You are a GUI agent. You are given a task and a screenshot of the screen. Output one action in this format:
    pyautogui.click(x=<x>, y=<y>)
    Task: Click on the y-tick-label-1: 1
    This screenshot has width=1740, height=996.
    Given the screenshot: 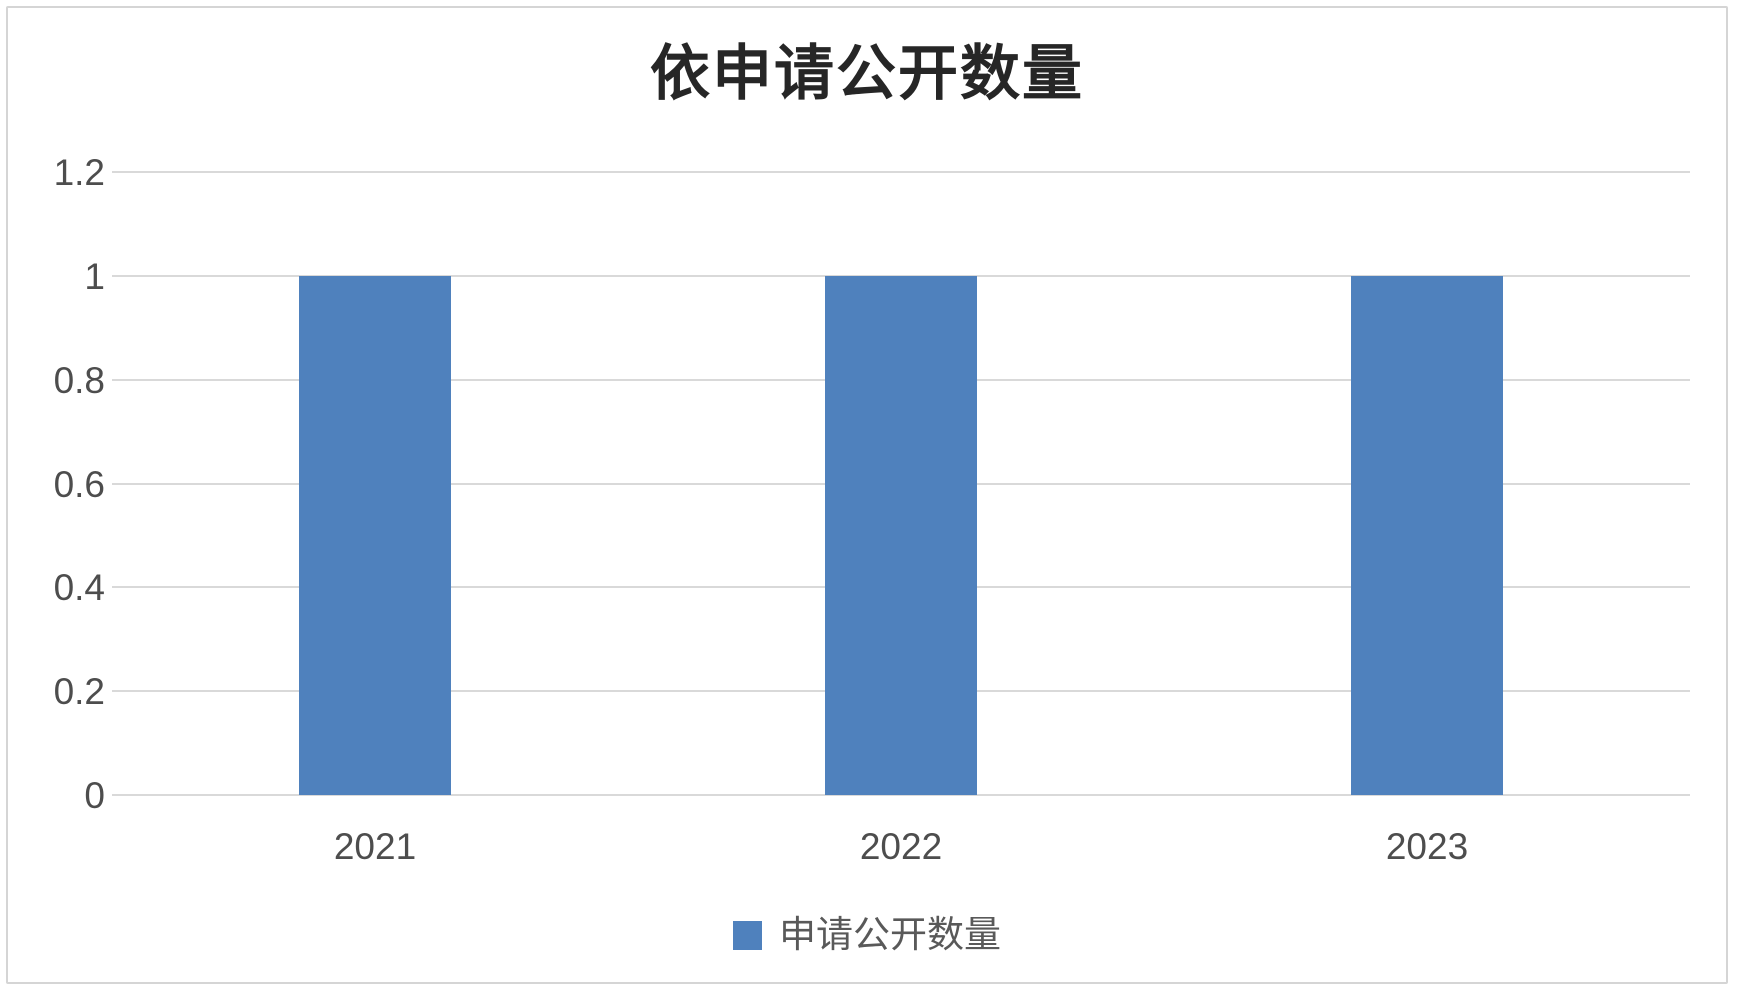 What is the action you would take?
    pyautogui.click(x=94, y=276)
    